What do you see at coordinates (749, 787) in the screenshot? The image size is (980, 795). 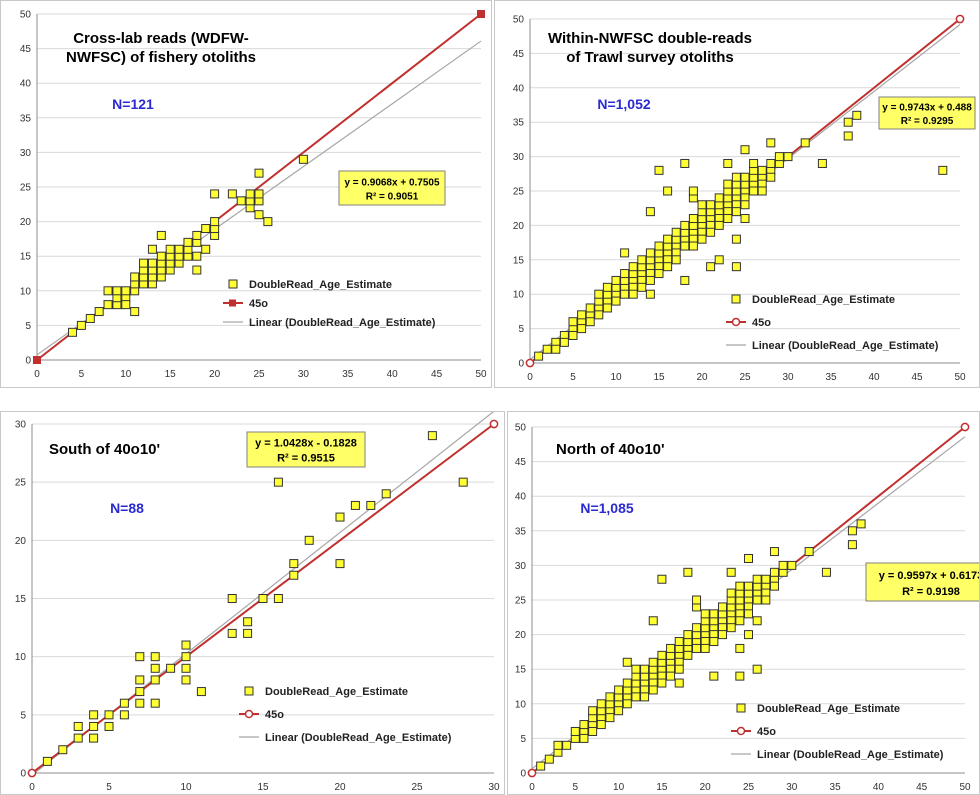 I see `x-tick-label: 25` at bounding box center [749, 787].